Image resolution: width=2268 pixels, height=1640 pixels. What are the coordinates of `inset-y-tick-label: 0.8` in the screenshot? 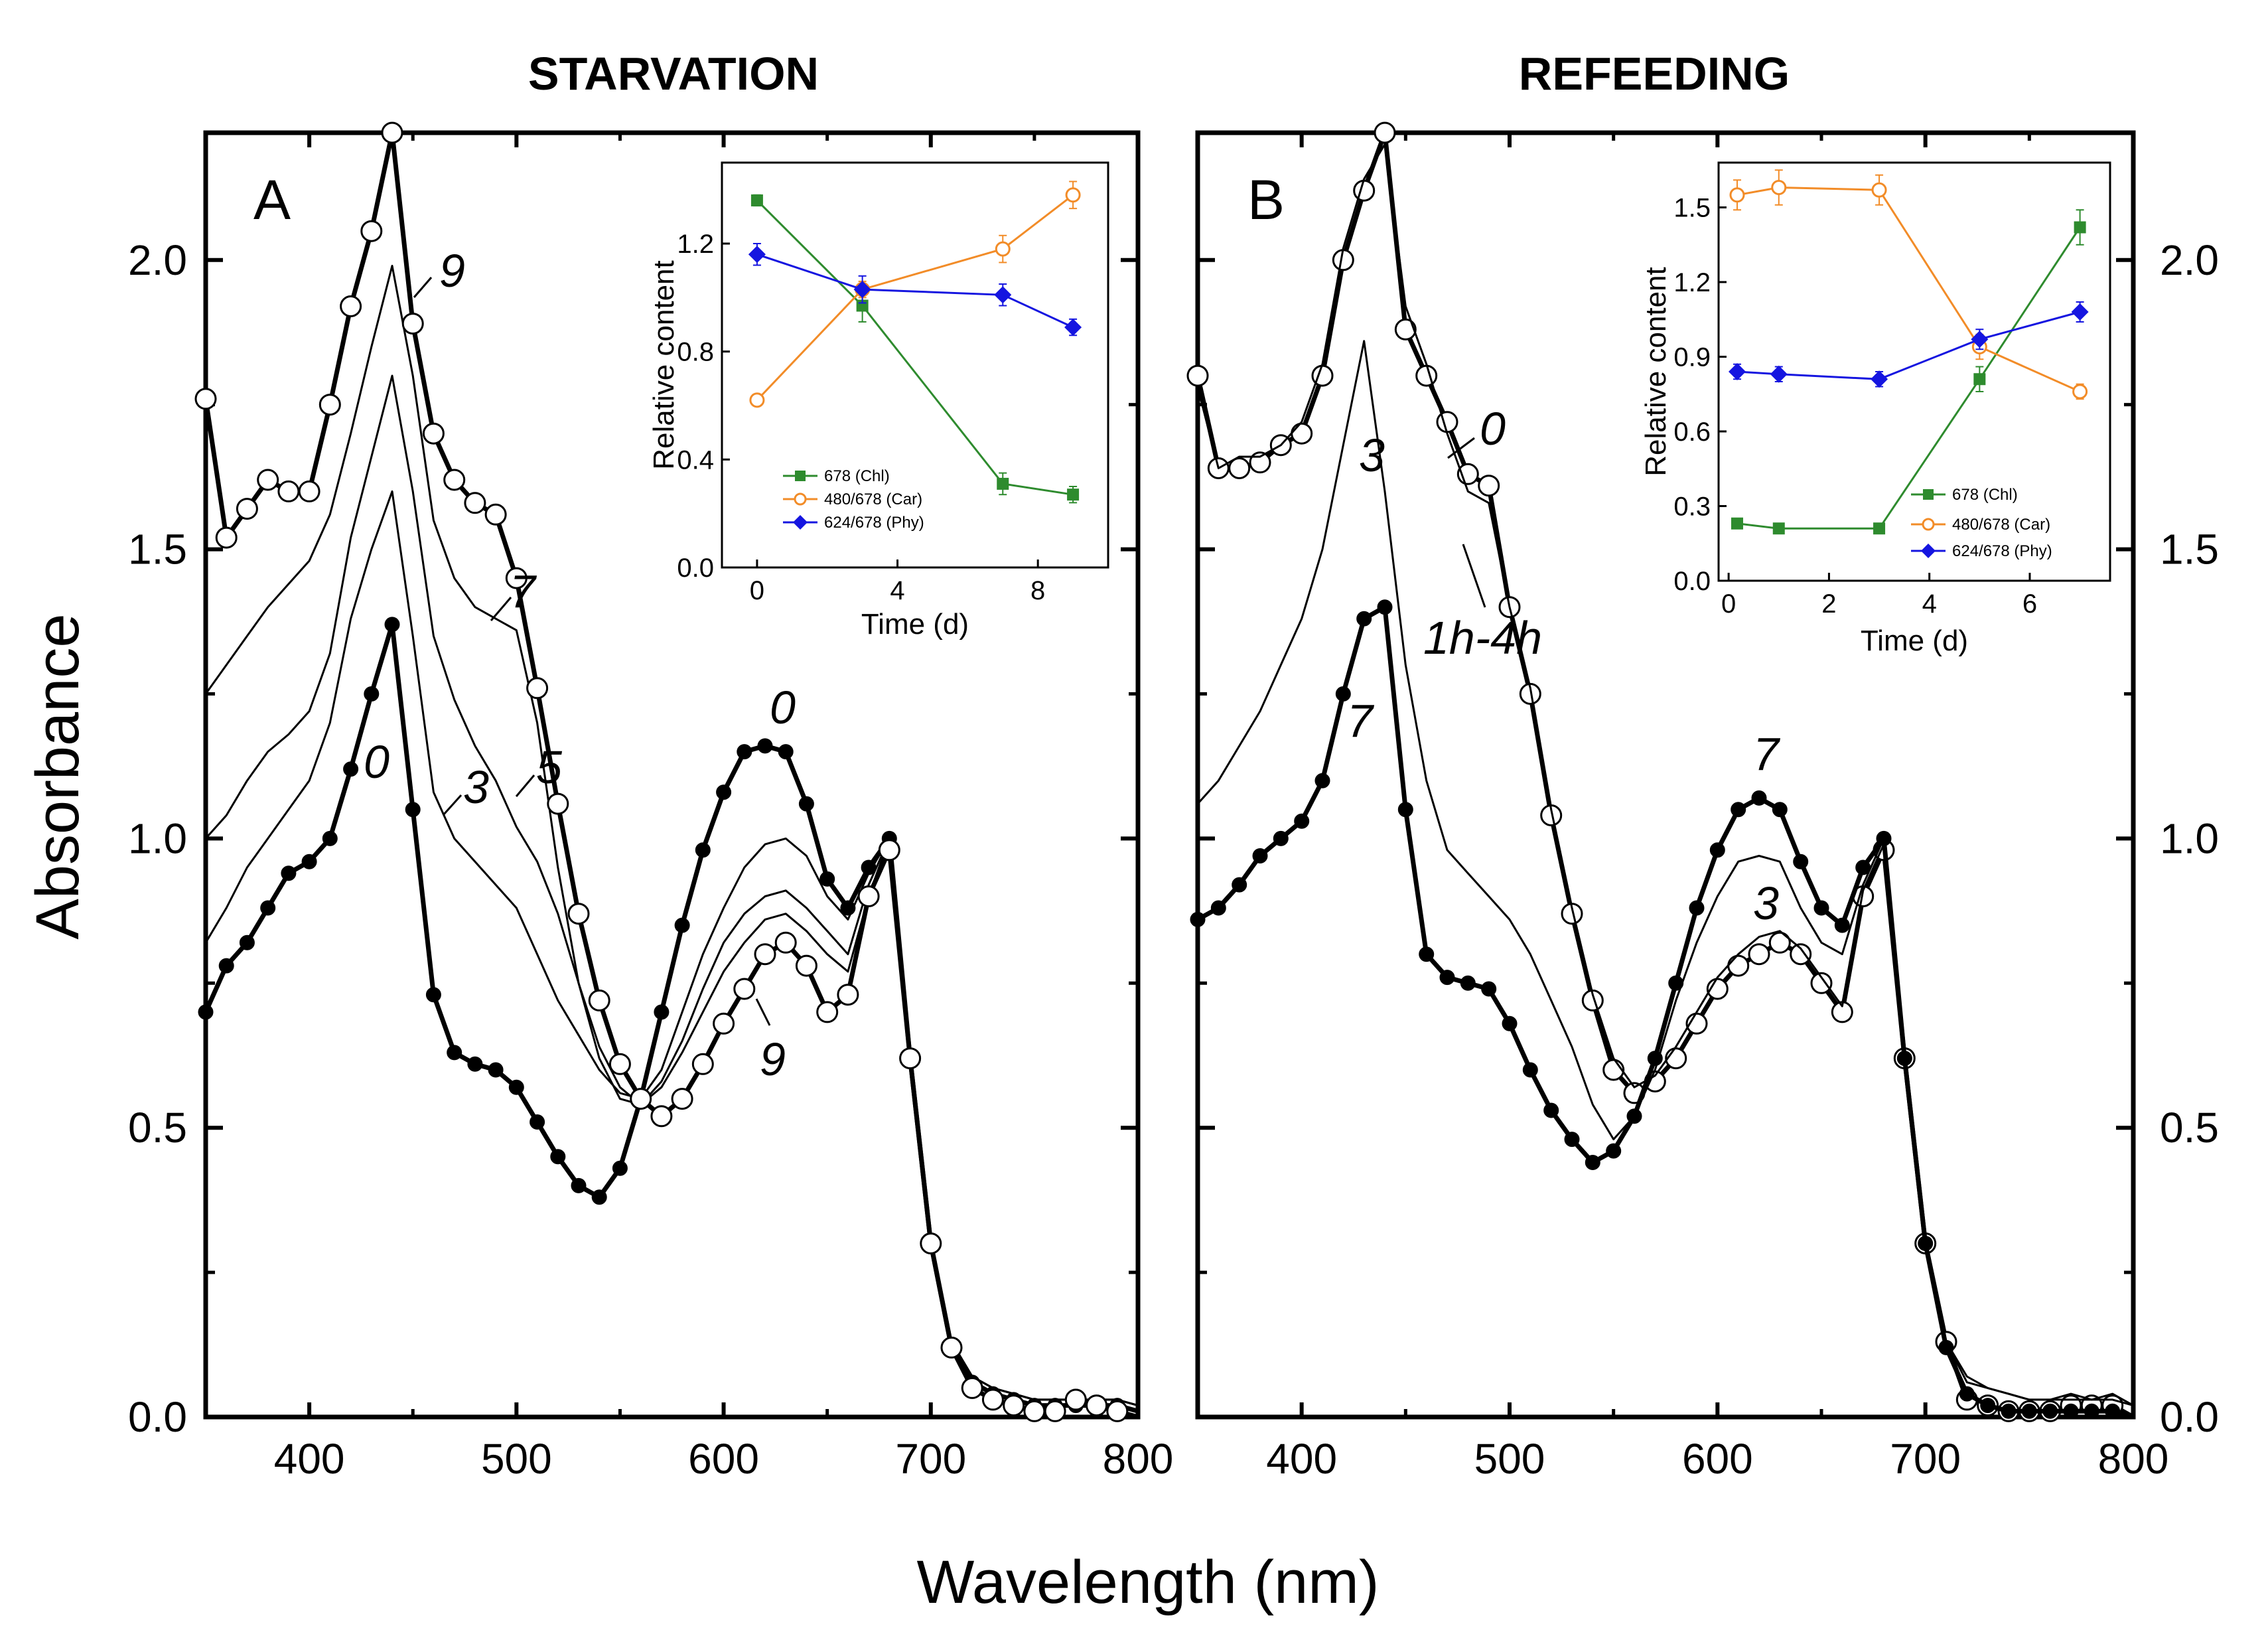 It's located at (696, 352).